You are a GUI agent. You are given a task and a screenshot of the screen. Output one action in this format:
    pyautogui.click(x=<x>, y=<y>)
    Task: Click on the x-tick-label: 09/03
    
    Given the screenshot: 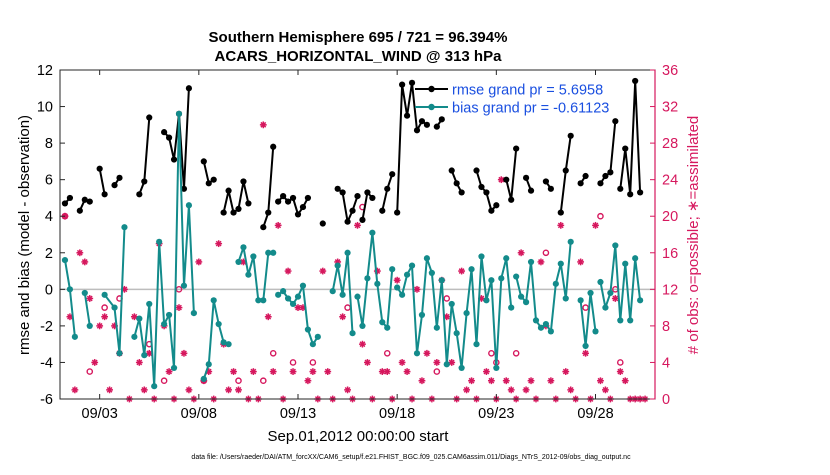 What is the action you would take?
    pyautogui.click(x=100, y=414)
    